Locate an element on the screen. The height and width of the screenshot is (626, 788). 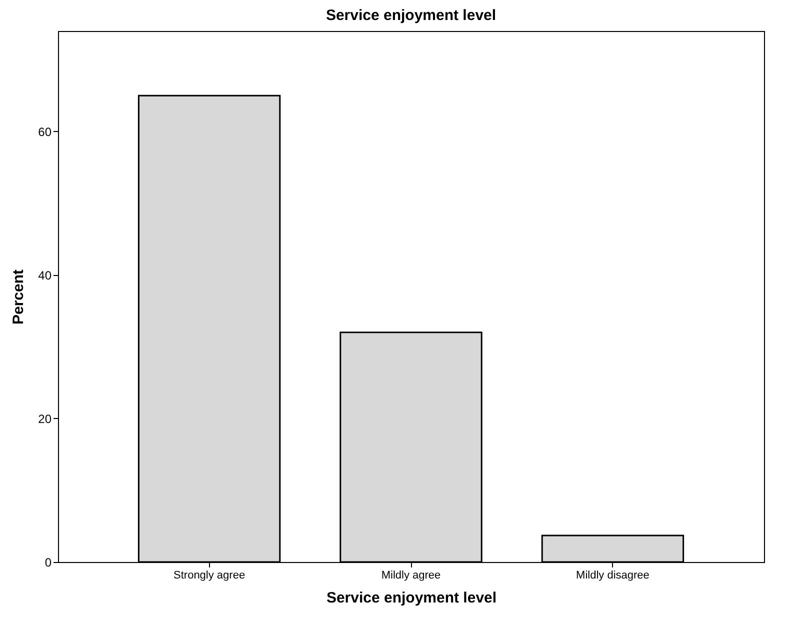
x-tick-label: Mildly agree is located at coordinates (411, 576).